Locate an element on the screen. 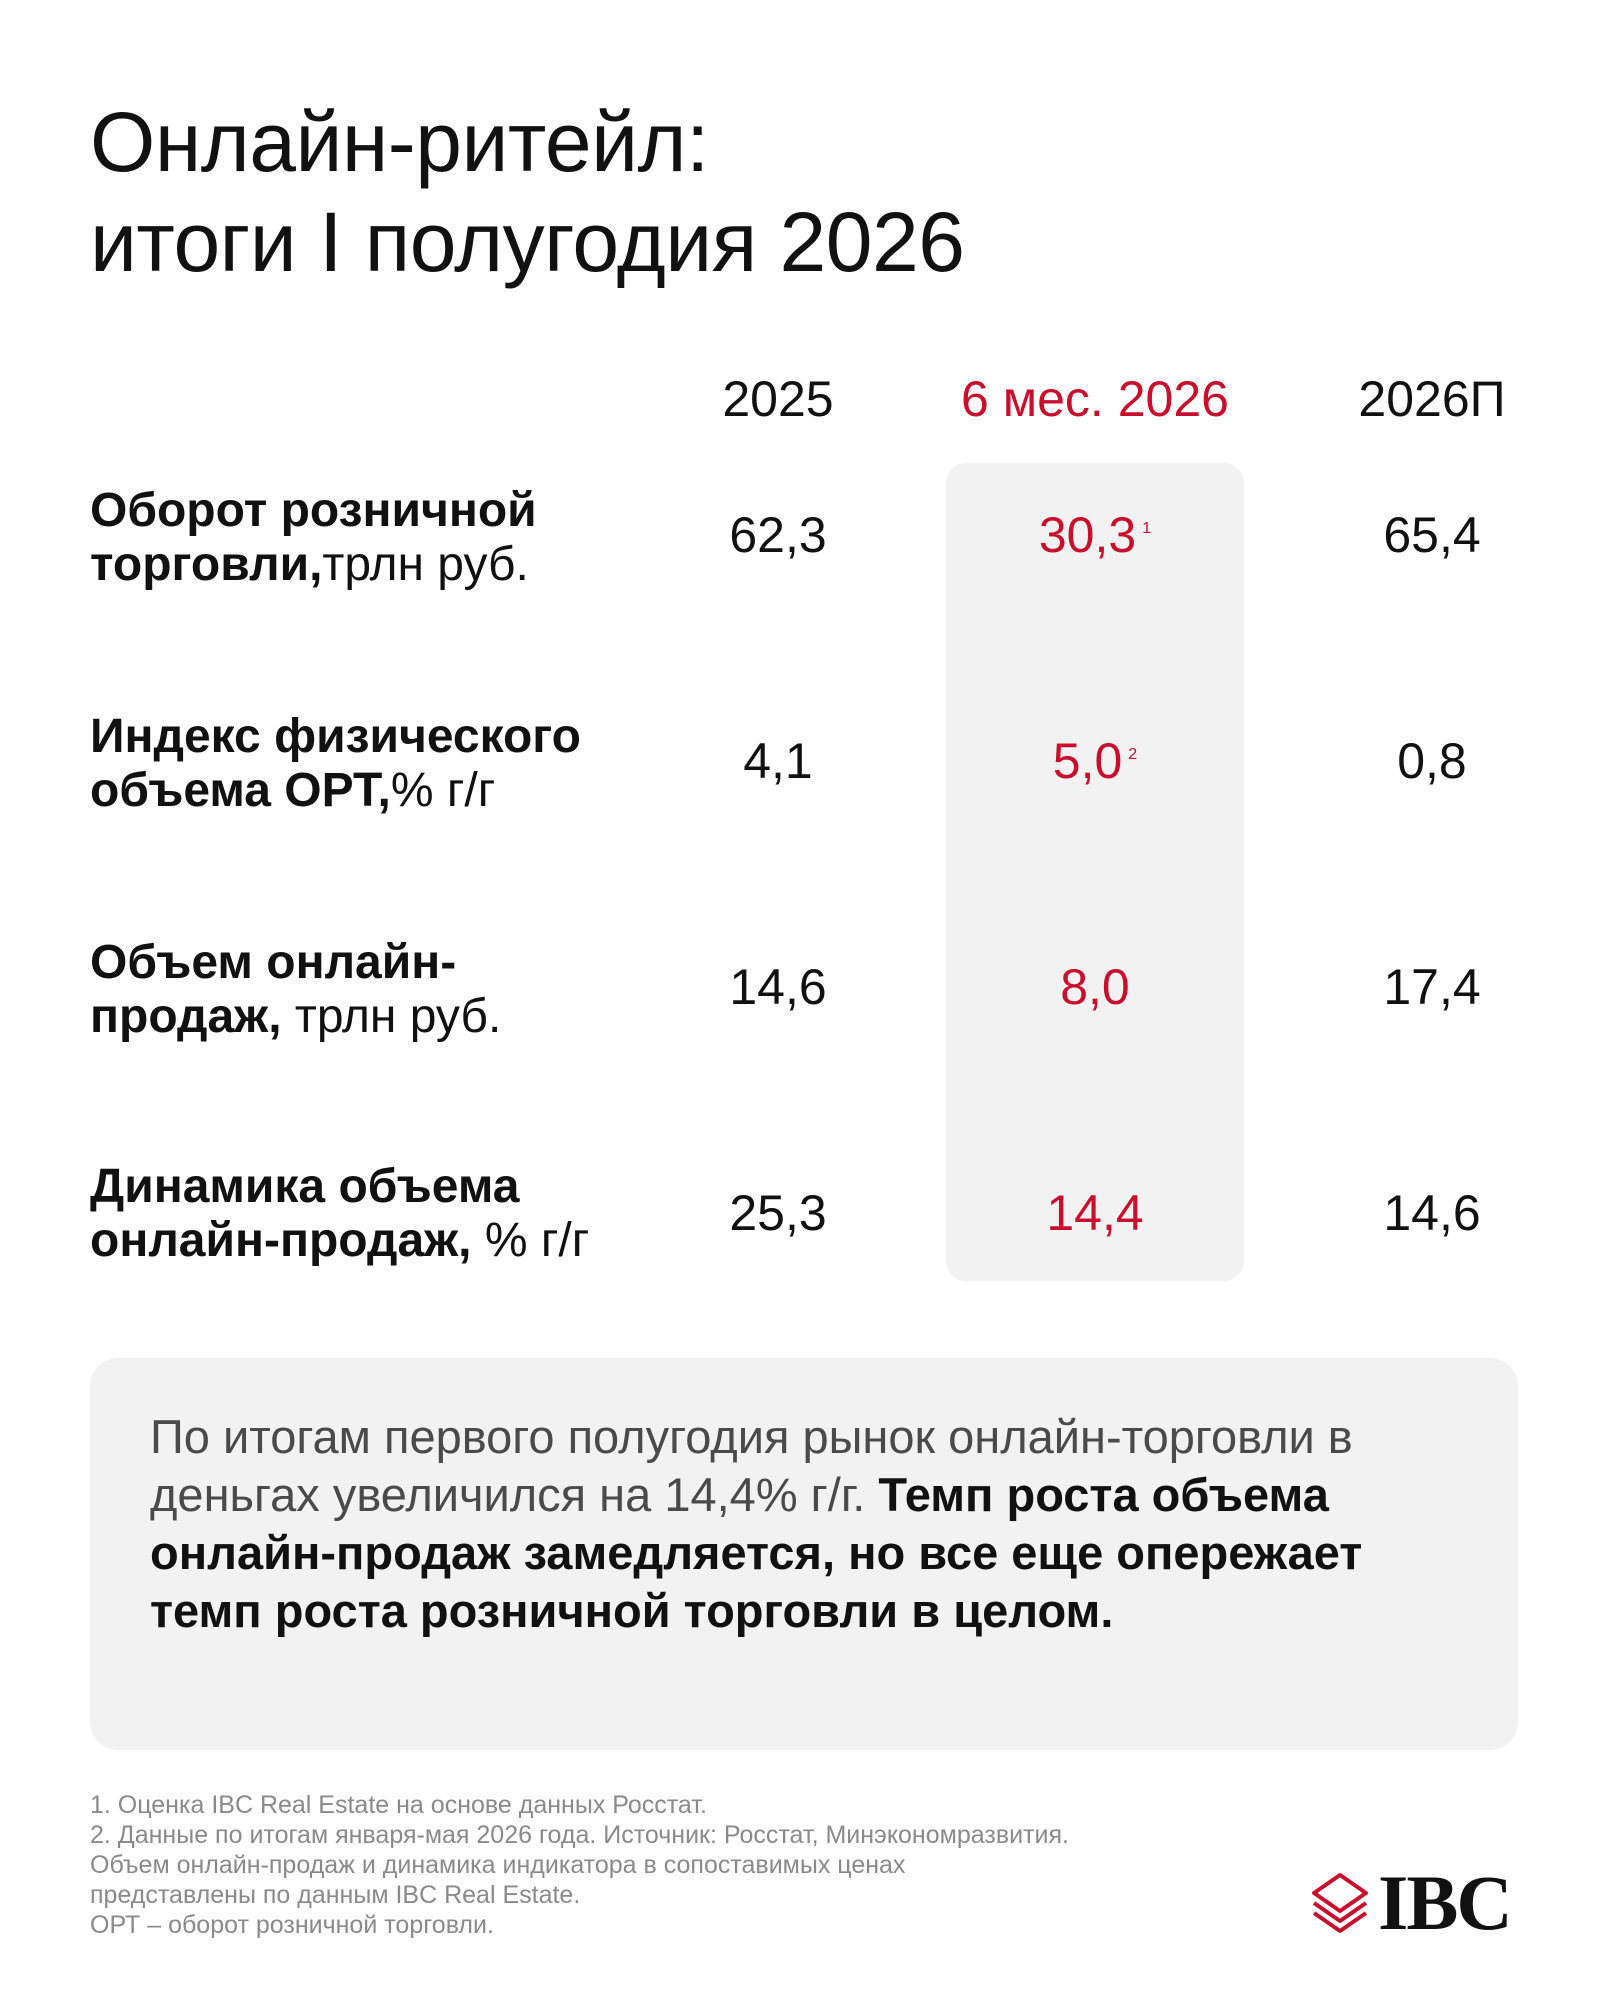  value-6m-2026: 14,4 is located at coordinates (1095, 1213).